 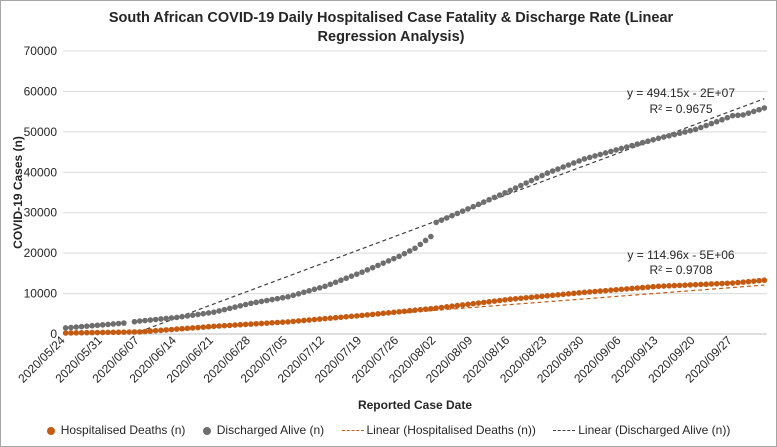 What do you see at coordinates (18, 192) in the screenshot?
I see `y-axis-title: COVID-19 Cases (n)` at bounding box center [18, 192].